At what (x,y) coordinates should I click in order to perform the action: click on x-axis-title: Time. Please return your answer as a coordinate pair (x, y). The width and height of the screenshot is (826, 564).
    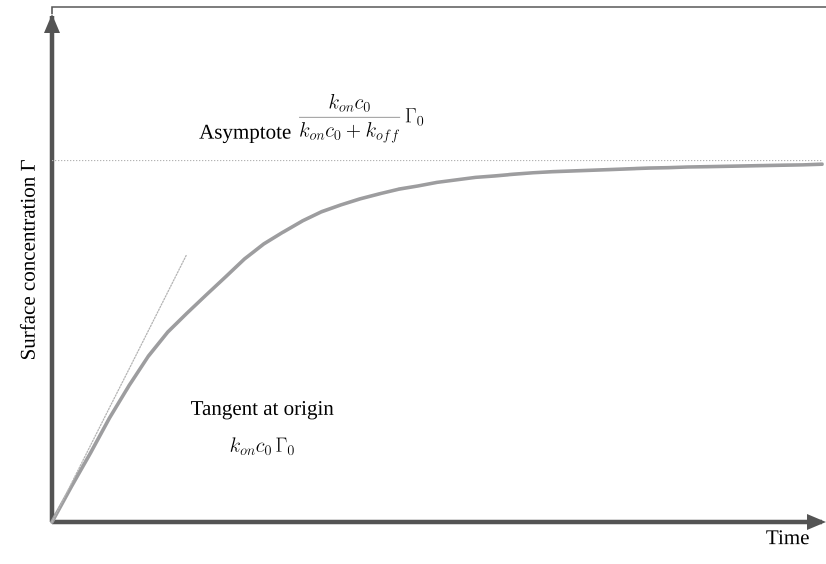
    Looking at the image, I should click on (787, 537).